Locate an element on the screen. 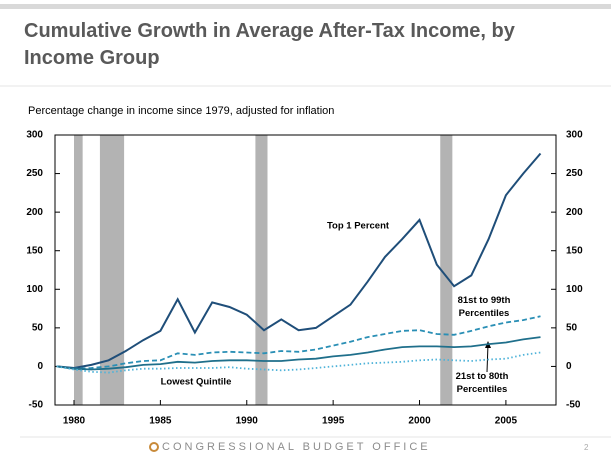 This screenshot has height=463, width=611. y-tick-label: 250 is located at coordinates (34, 173).